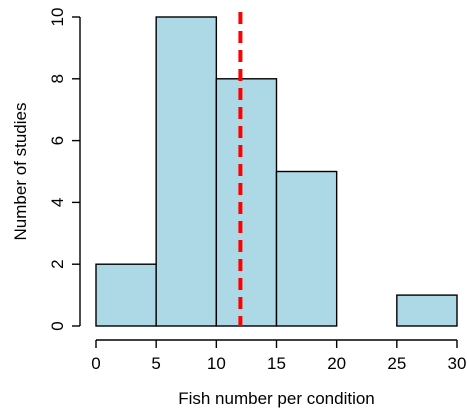  What do you see at coordinates (396, 363) in the screenshot?
I see `x-tick-label-25: 25` at bounding box center [396, 363].